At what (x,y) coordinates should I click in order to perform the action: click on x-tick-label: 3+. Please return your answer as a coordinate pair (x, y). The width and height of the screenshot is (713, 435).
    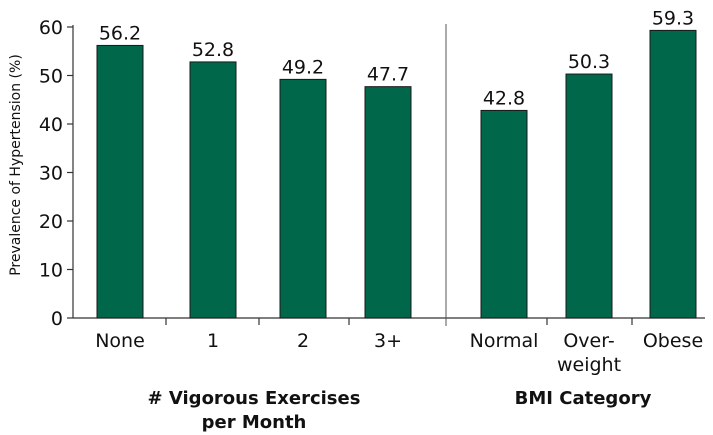
    Looking at the image, I should click on (388, 341).